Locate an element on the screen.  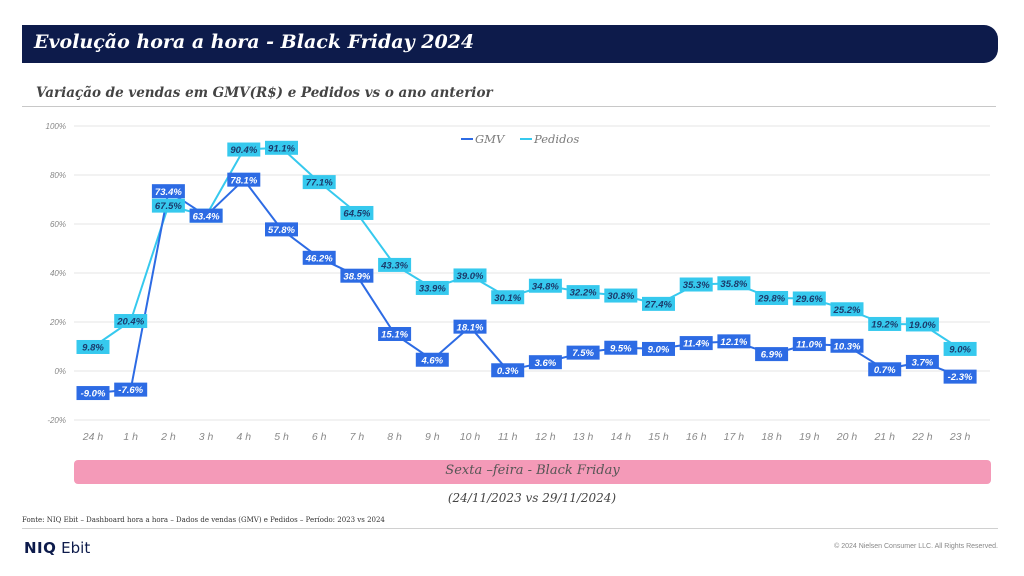
data-label-text: 32.2% is located at coordinates (583, 293).